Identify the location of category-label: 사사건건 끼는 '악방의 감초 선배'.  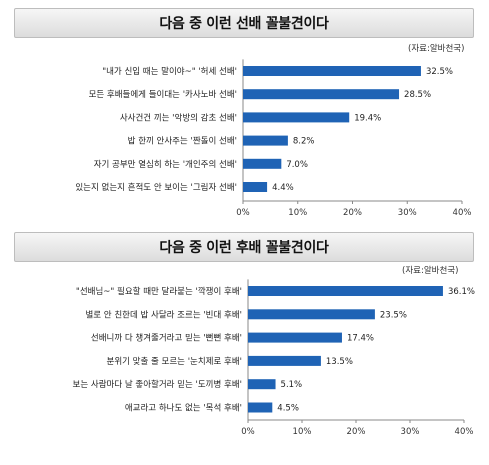
(178, 117).